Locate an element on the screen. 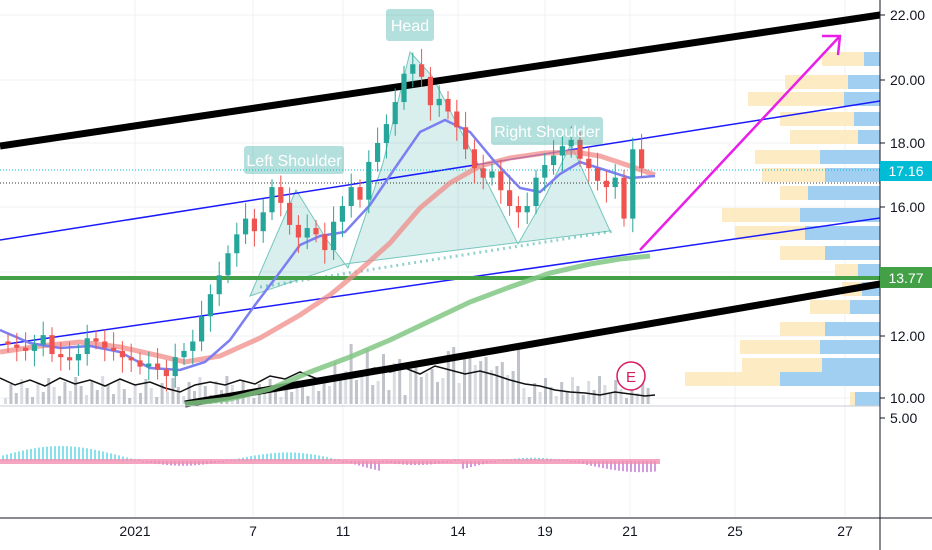  projection-arrowhead is located at coordinates (832, 45).